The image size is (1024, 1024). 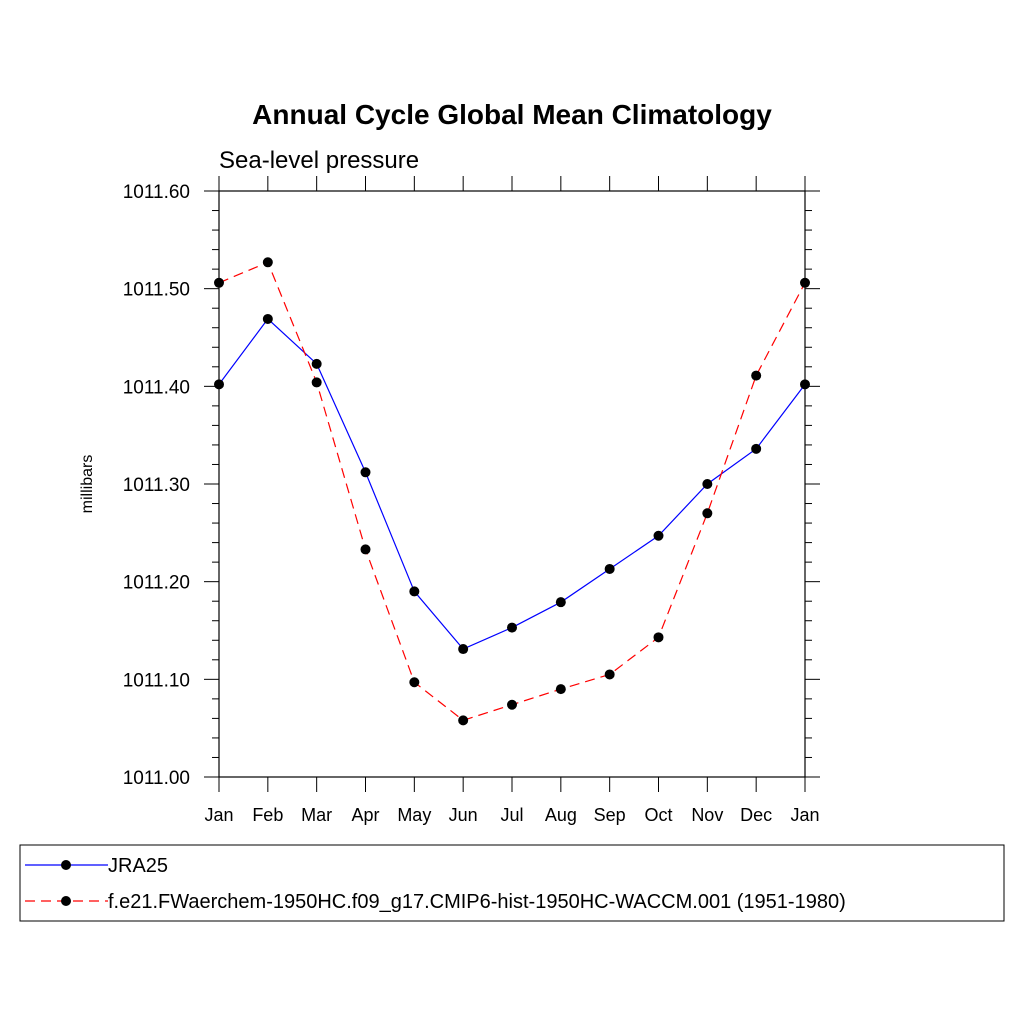 What do you see at coordinates (319, 160) in the screenshot?
I see `chart-subtitle: Sea-level pressure` at bounding box center [319, 160].